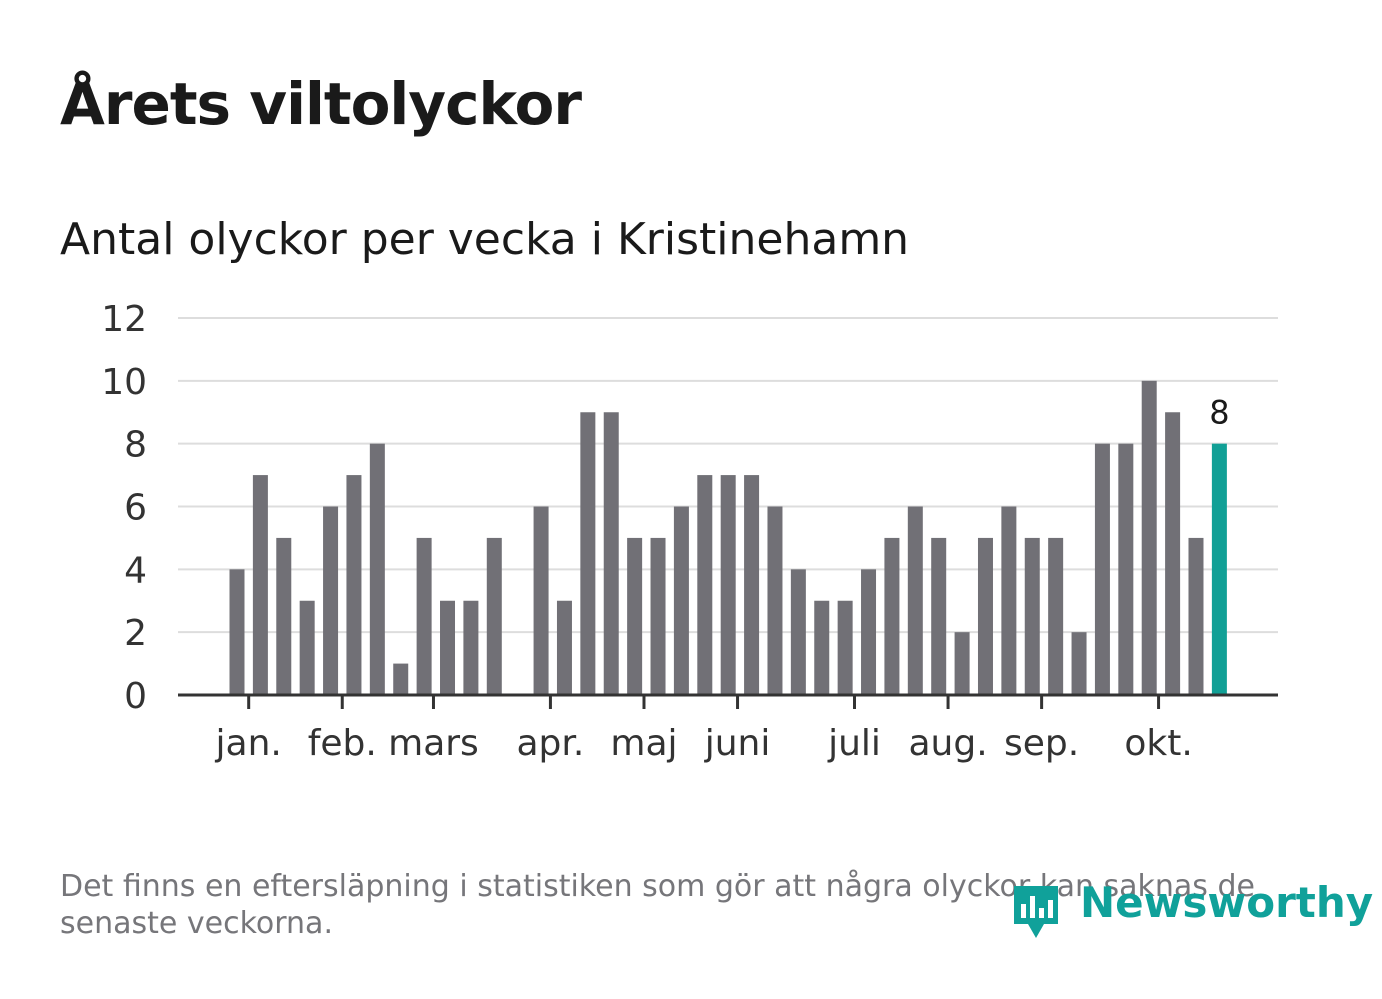 The image size is (1382, 999). I want to click on x-tick-label: maj, so click(643, 743).